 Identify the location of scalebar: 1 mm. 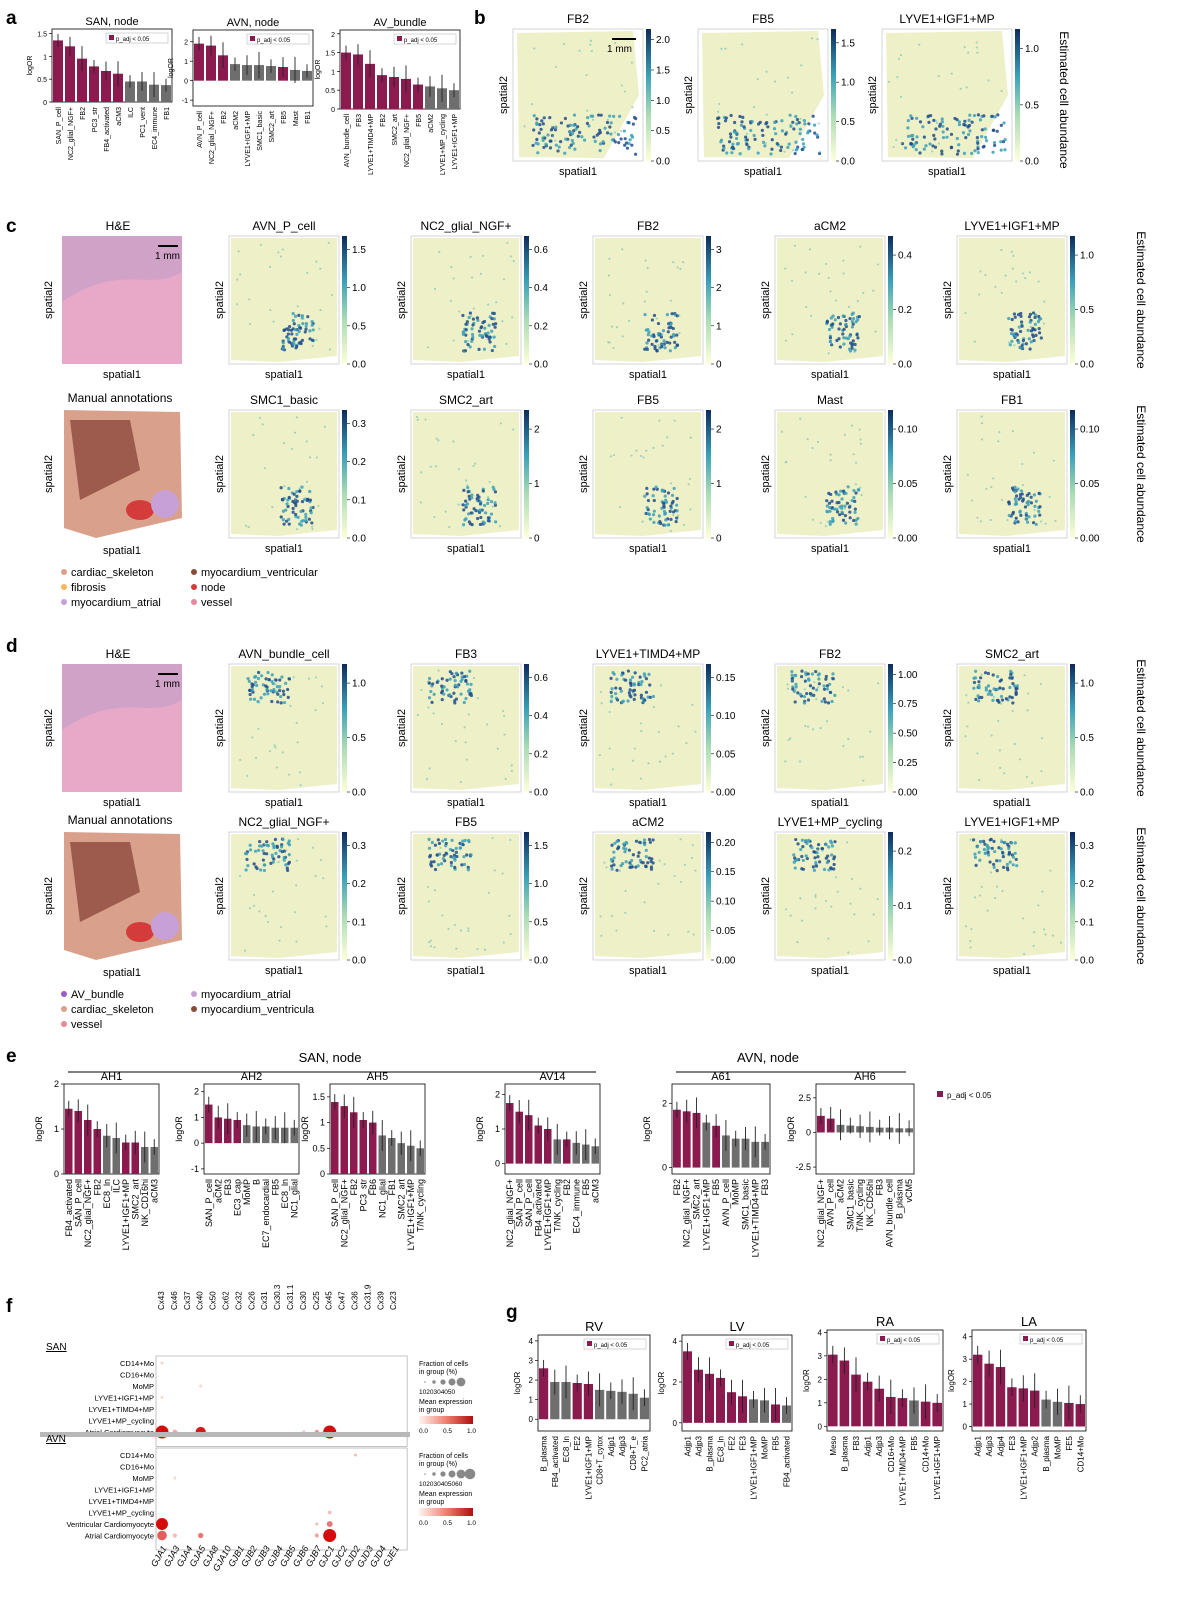
(621, 46).